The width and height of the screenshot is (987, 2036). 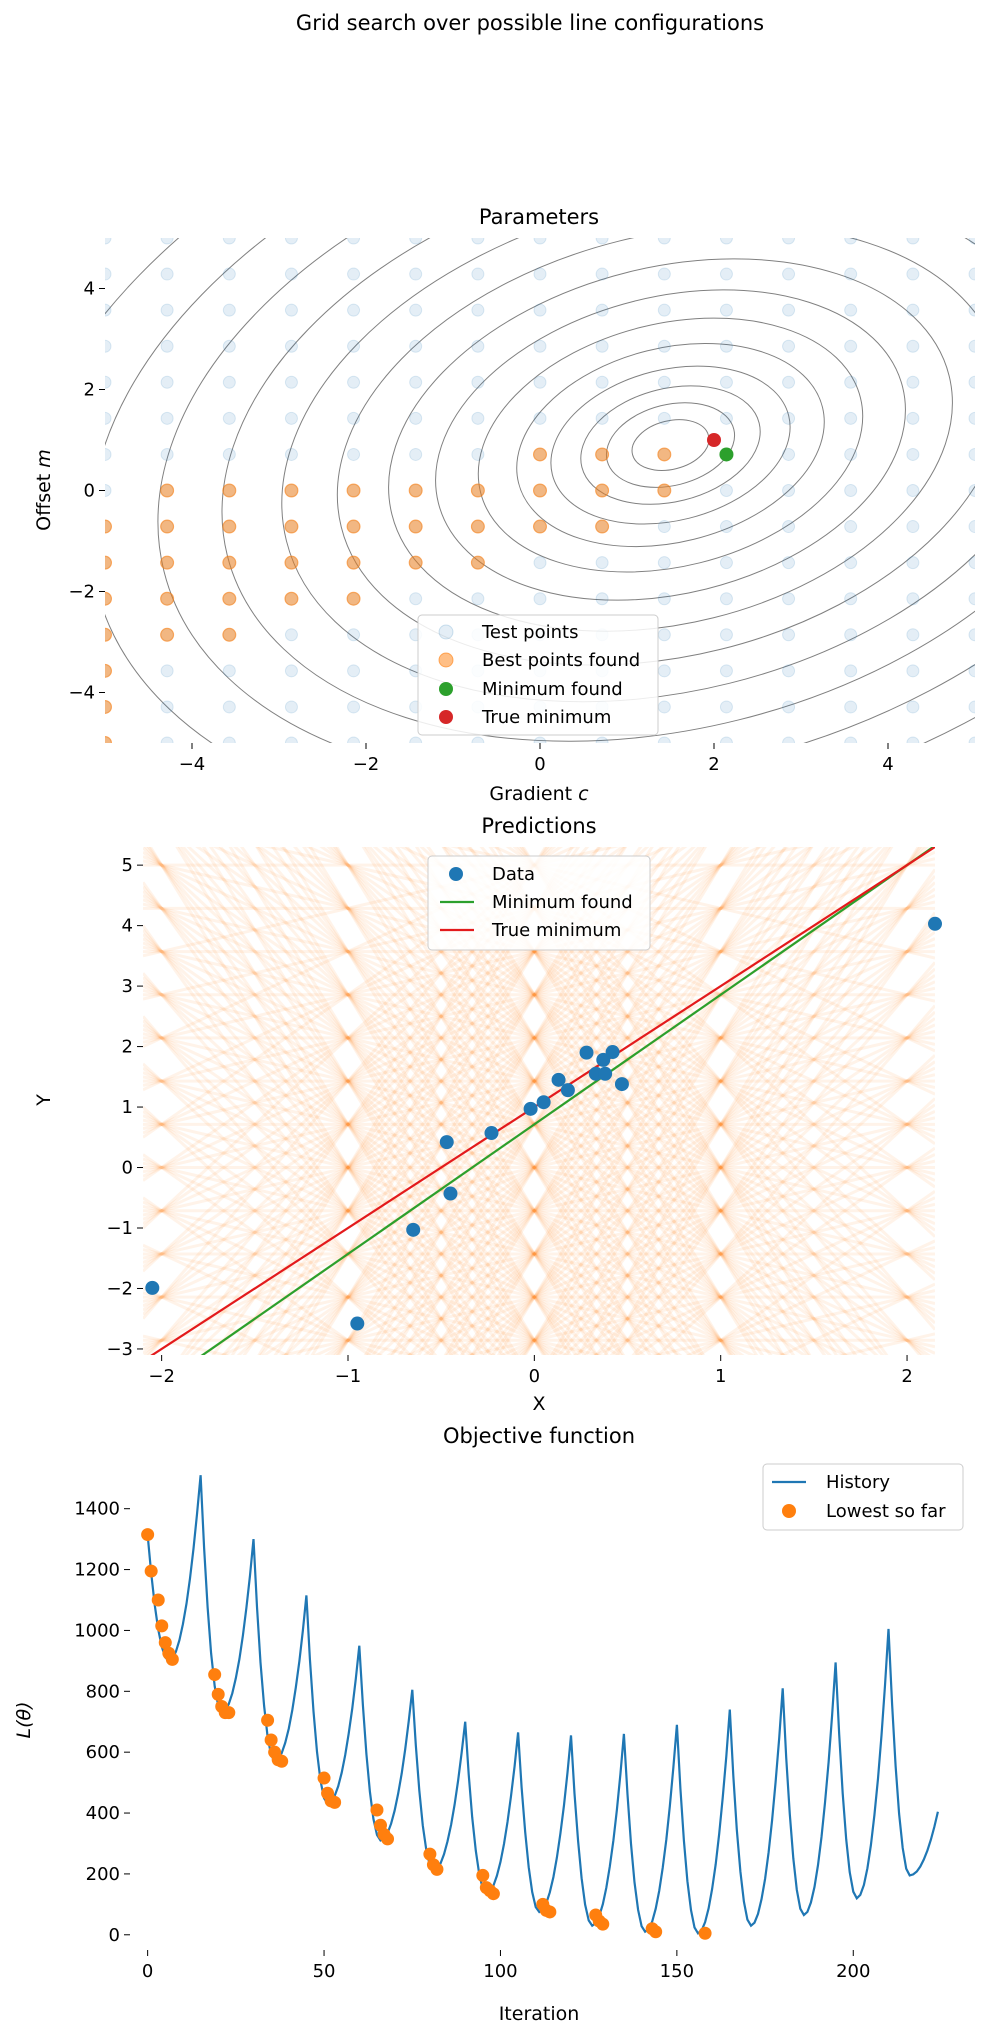 I want to click on contour-line, so click(x=670, y=445).